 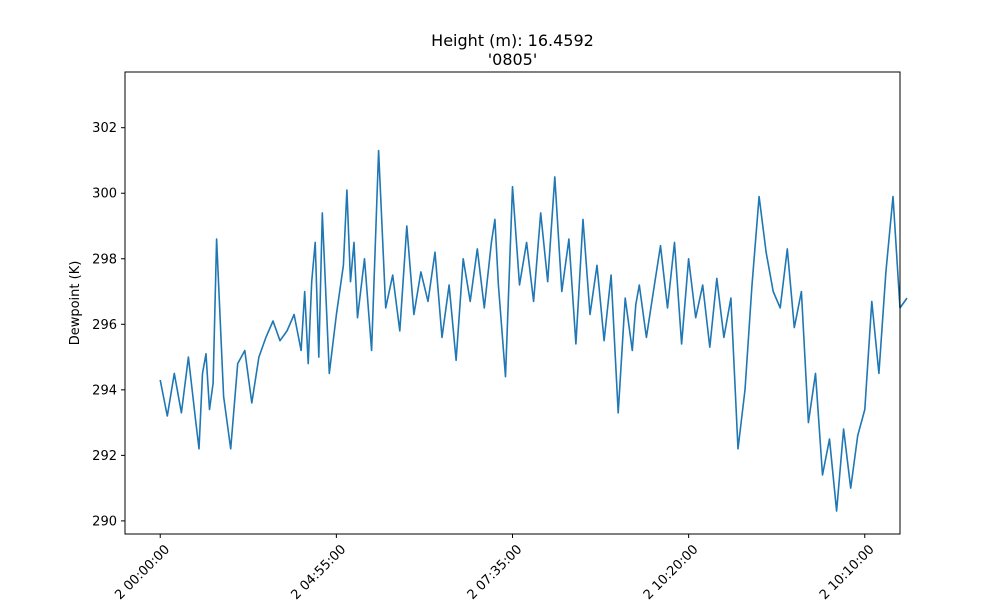 What do you see at coordinates (104, 259) in the screenshot?
I see `y-tick-label: 298` at bounding box center [104, 259].